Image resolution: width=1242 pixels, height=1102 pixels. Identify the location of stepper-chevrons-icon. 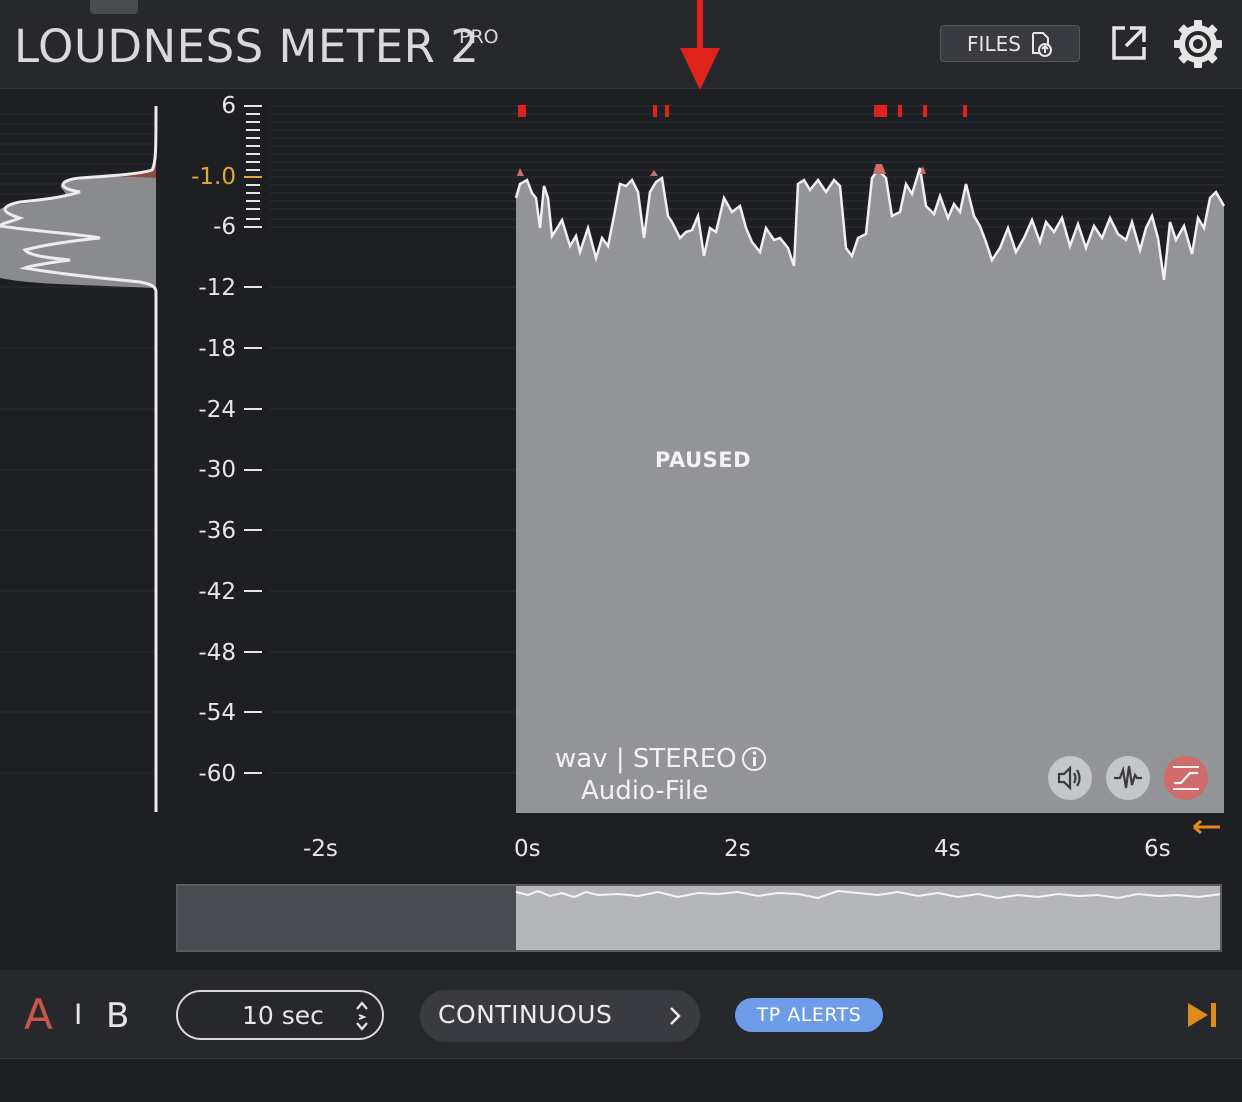
(362, 1016).